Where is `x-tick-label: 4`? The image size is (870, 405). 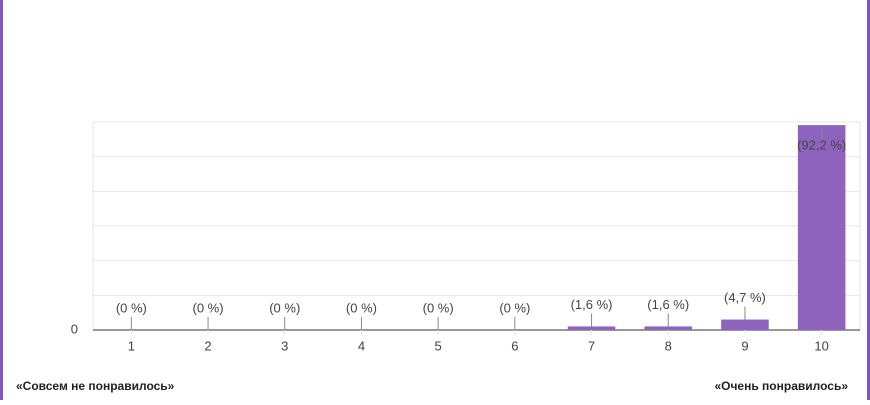 x-tick-label: 4 is located at coordinates (361, 345).